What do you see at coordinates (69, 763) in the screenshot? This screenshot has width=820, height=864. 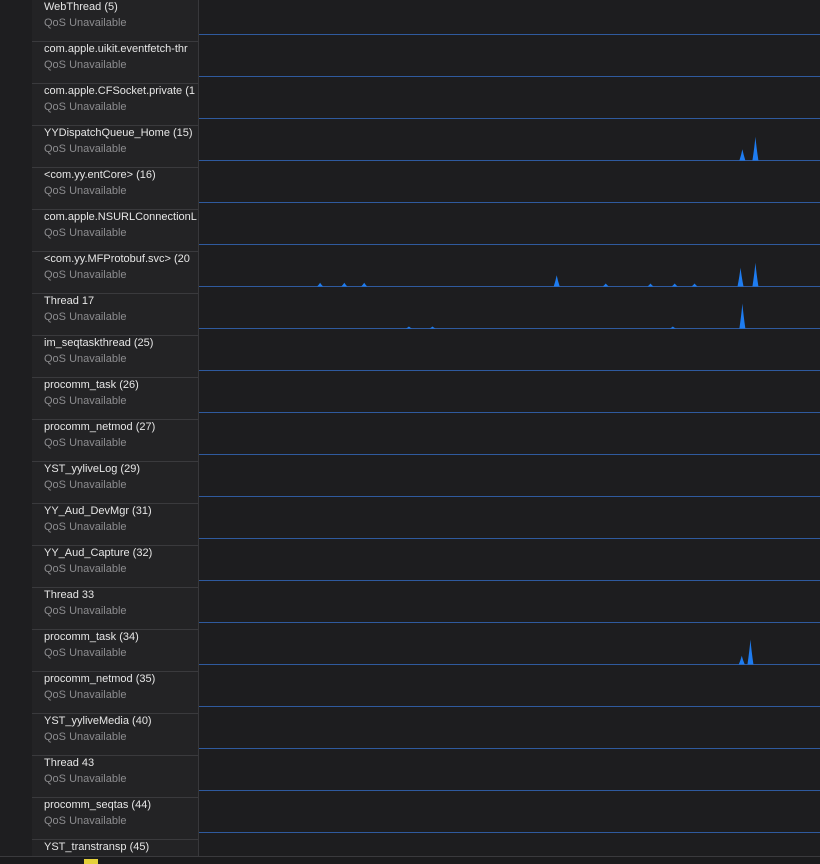 I see `thread-name: Thread 43` at bounding box center [69, 763].